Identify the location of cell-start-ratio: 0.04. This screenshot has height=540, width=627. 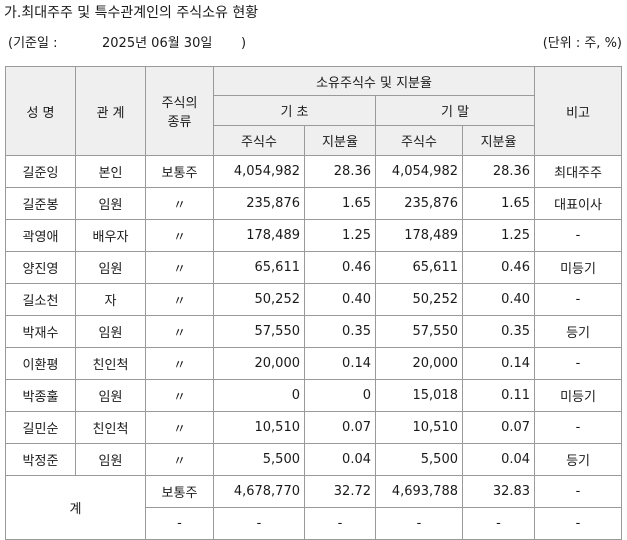
(340, 459).